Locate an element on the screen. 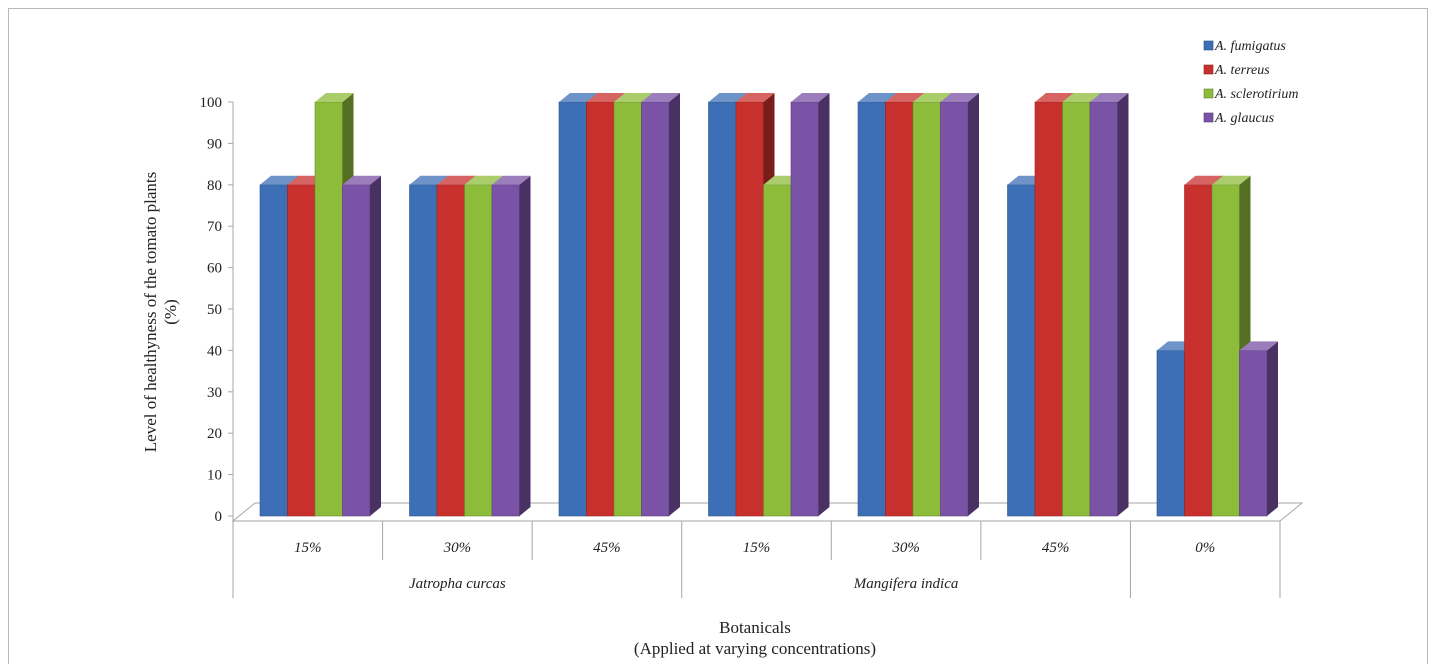 The height and width of the screenshot is (664, 1436). legend-label: A. sclerotirium is located at coordinates (1256, 94).